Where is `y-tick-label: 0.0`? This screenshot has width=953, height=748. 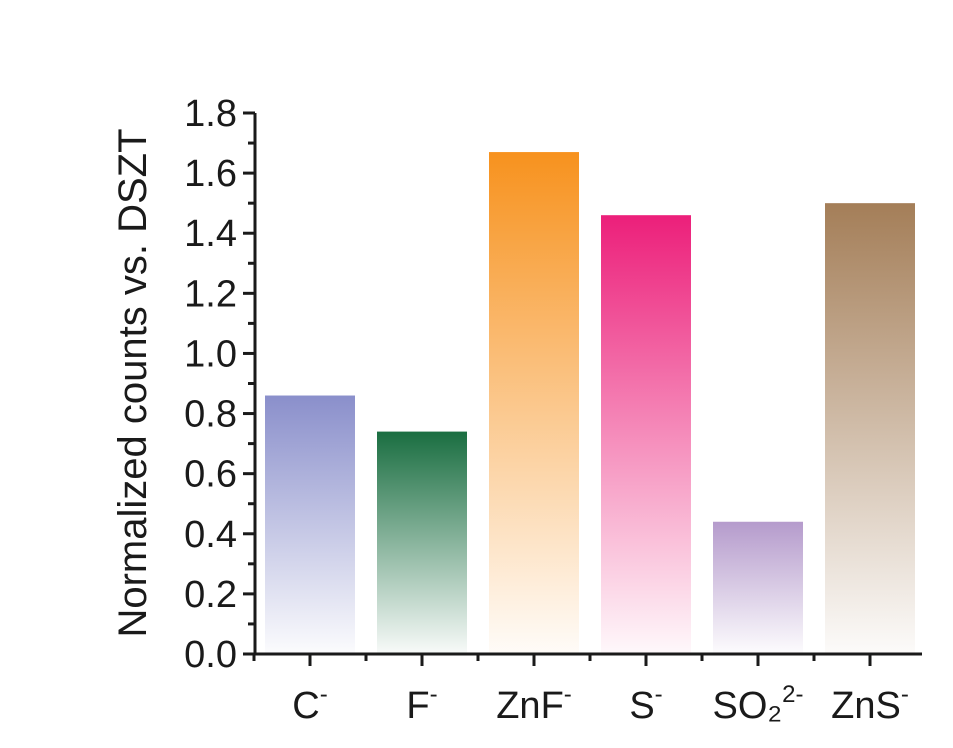 y-tick-label: 0.0 is located at coordinates (210, 655).